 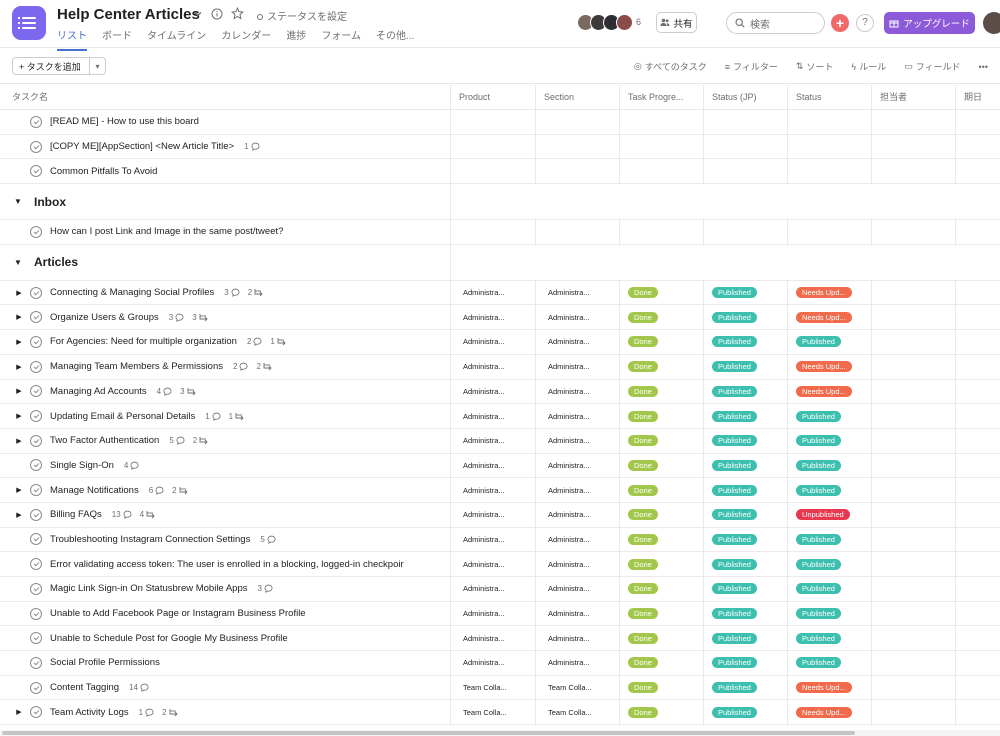 I want to click on task-name: Billing FAQs, so click(x=76, y=515).